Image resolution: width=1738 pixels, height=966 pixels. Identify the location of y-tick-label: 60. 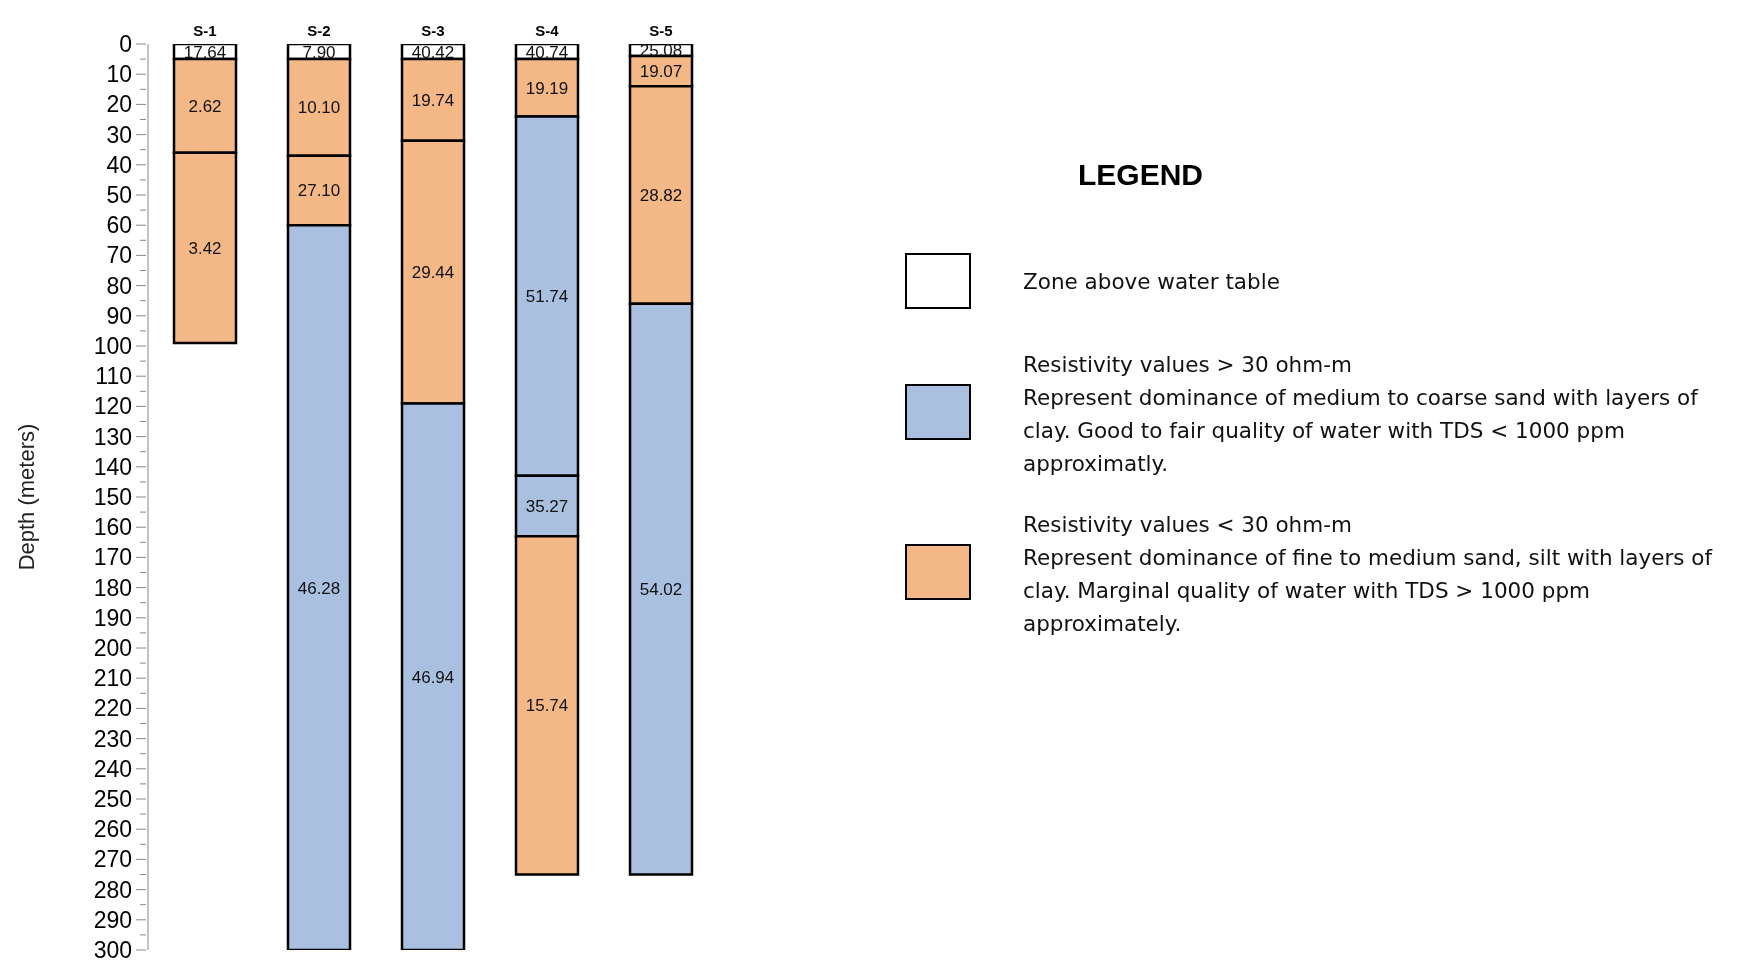
(119, 225).